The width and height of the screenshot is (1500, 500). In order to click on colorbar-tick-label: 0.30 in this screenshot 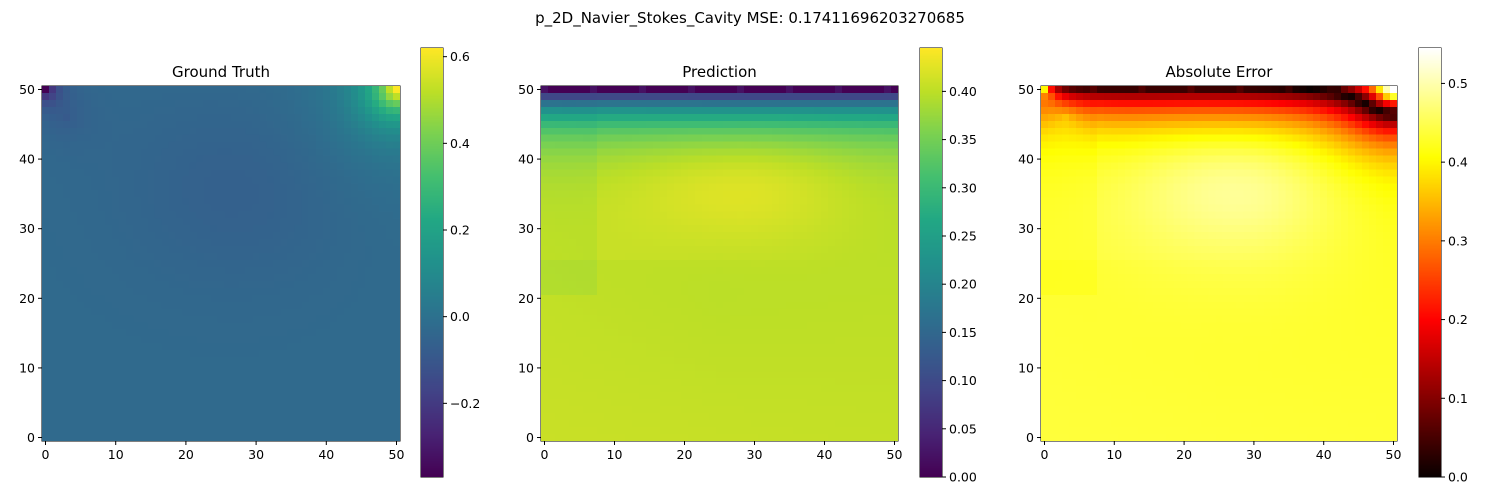, I will do `click(963, 187)`.